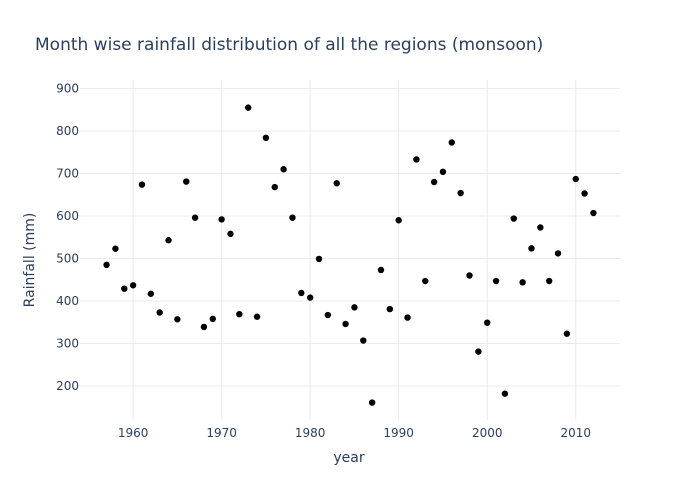 The height and width of the screenshot is (500, 700). I want to click on y-tick-label: 800, so click(67, 131).